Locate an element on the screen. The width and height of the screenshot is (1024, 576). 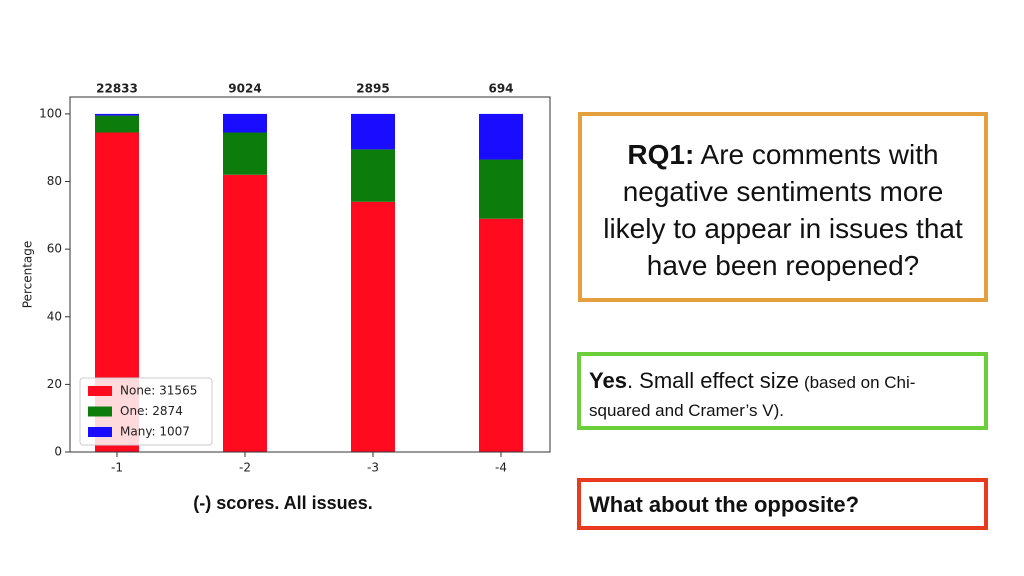
y-tick-label: 100 is located at coordinates (50, 113).